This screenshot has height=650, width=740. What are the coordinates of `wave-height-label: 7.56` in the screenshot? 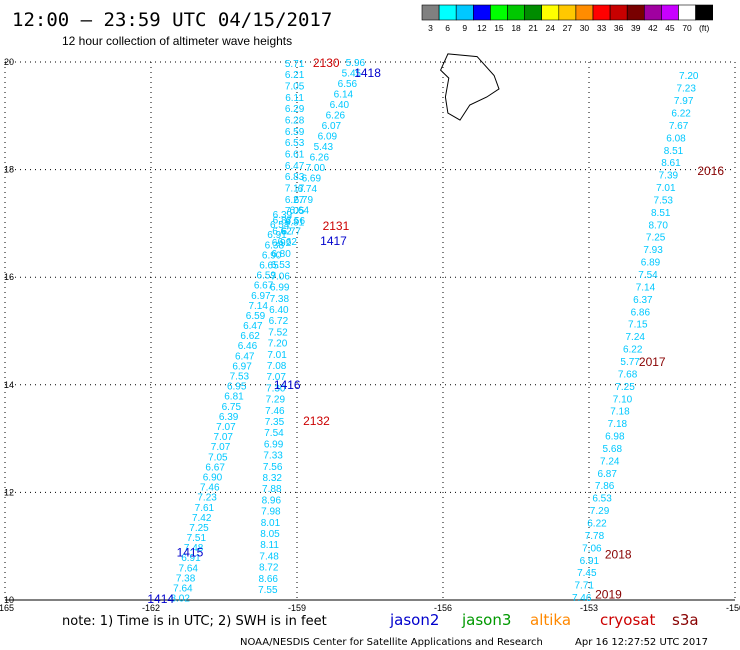 It's located at (273, 467).